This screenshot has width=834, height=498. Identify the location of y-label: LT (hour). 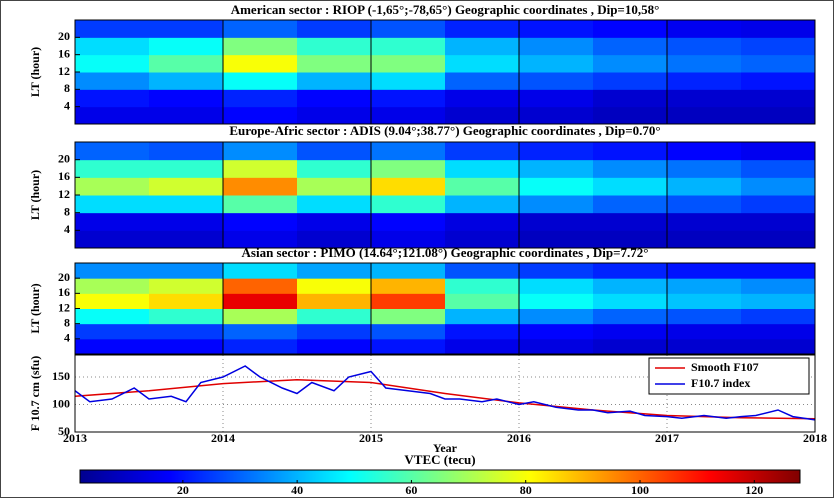
(35, 72).